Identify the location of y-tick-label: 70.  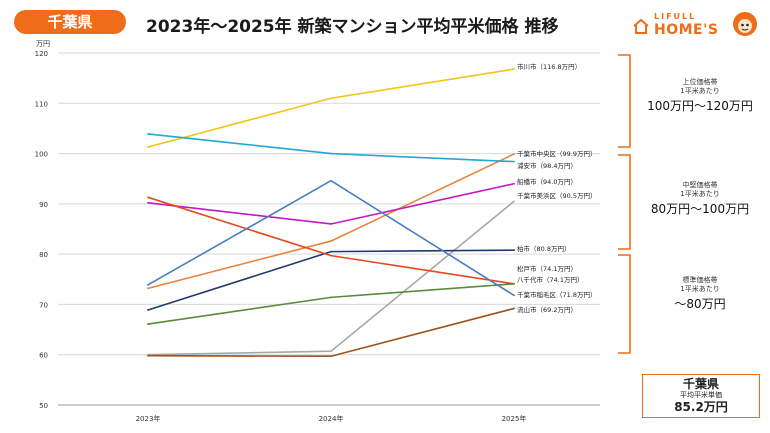
(43, 305).